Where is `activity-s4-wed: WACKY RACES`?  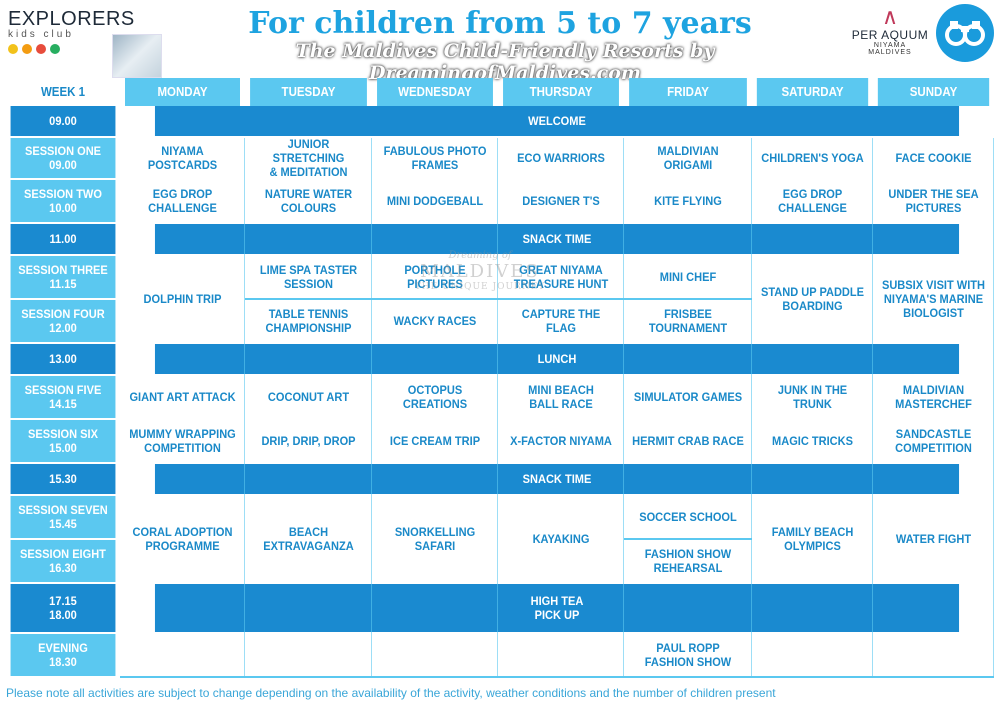 activity-s4-wed: WACKY RACES is located at coordinates (435, 321).